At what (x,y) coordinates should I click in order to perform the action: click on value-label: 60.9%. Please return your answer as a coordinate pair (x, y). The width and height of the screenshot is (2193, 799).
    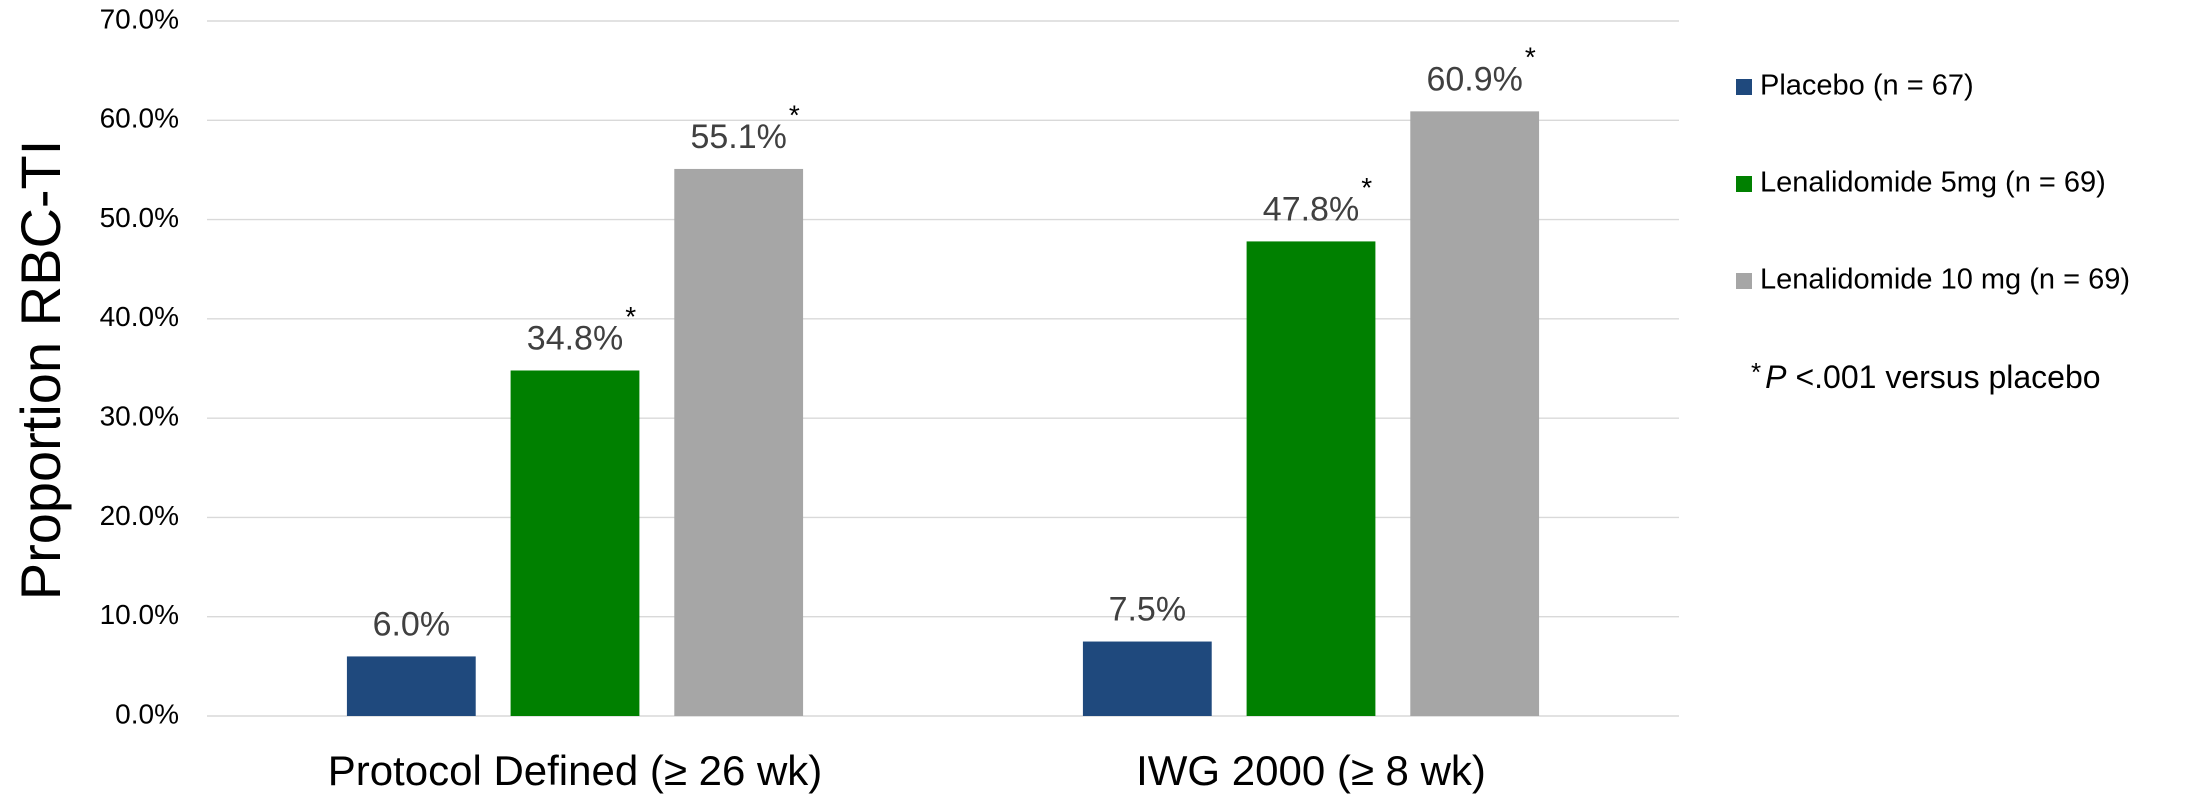
    Looking at the image, I should click on (1474, 79).